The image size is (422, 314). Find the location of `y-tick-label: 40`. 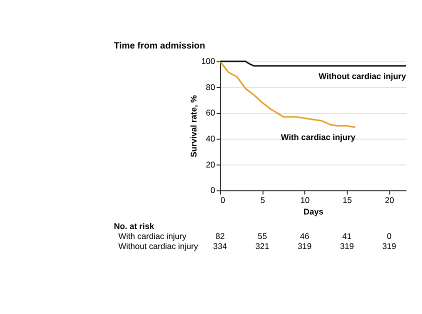

y-tick-label: 40 is located at coordinates (211, 138).